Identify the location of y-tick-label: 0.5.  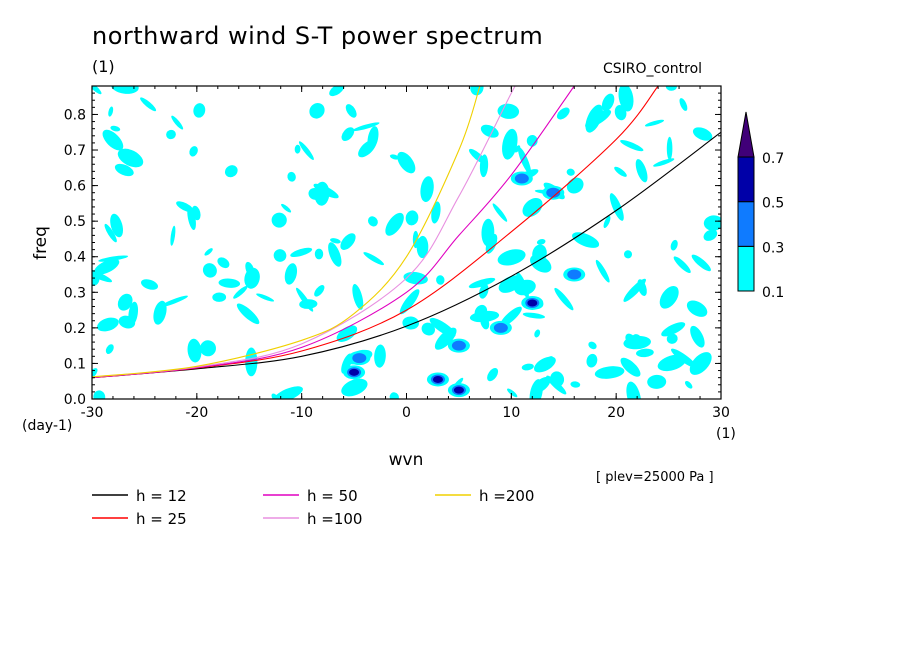
(75, 222).